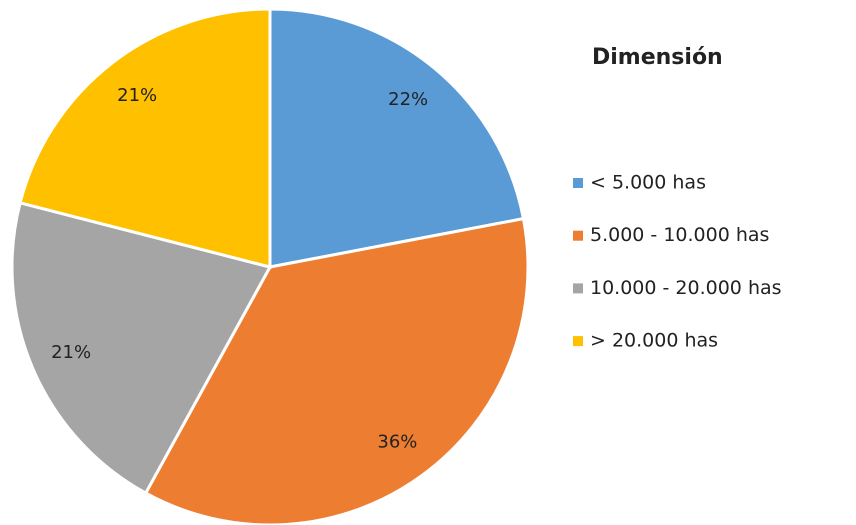 The height and width of the screenshot is (525, 856). Describe the element at coordinates (648, 183) in the screenshot. I see `legend-label: < 5.000 has` at that location.